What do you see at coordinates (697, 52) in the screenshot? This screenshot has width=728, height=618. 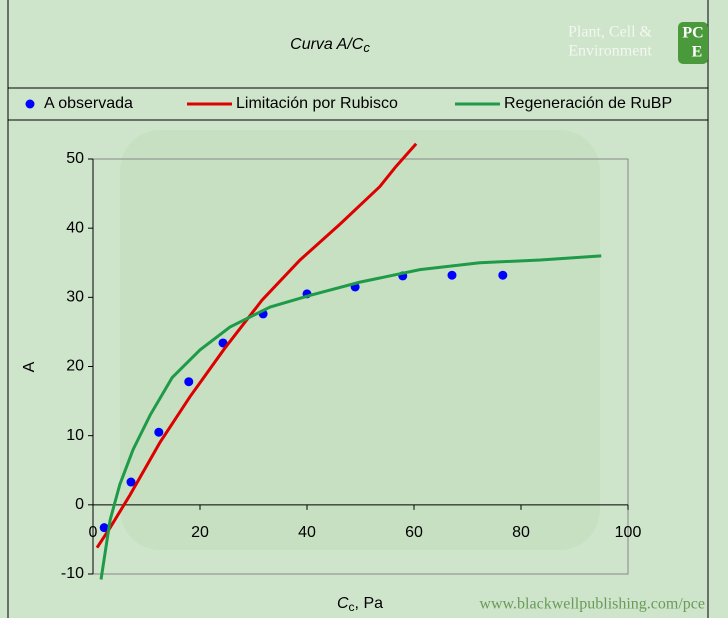 I see `logo-text: E` at bounding box center [697, 52].